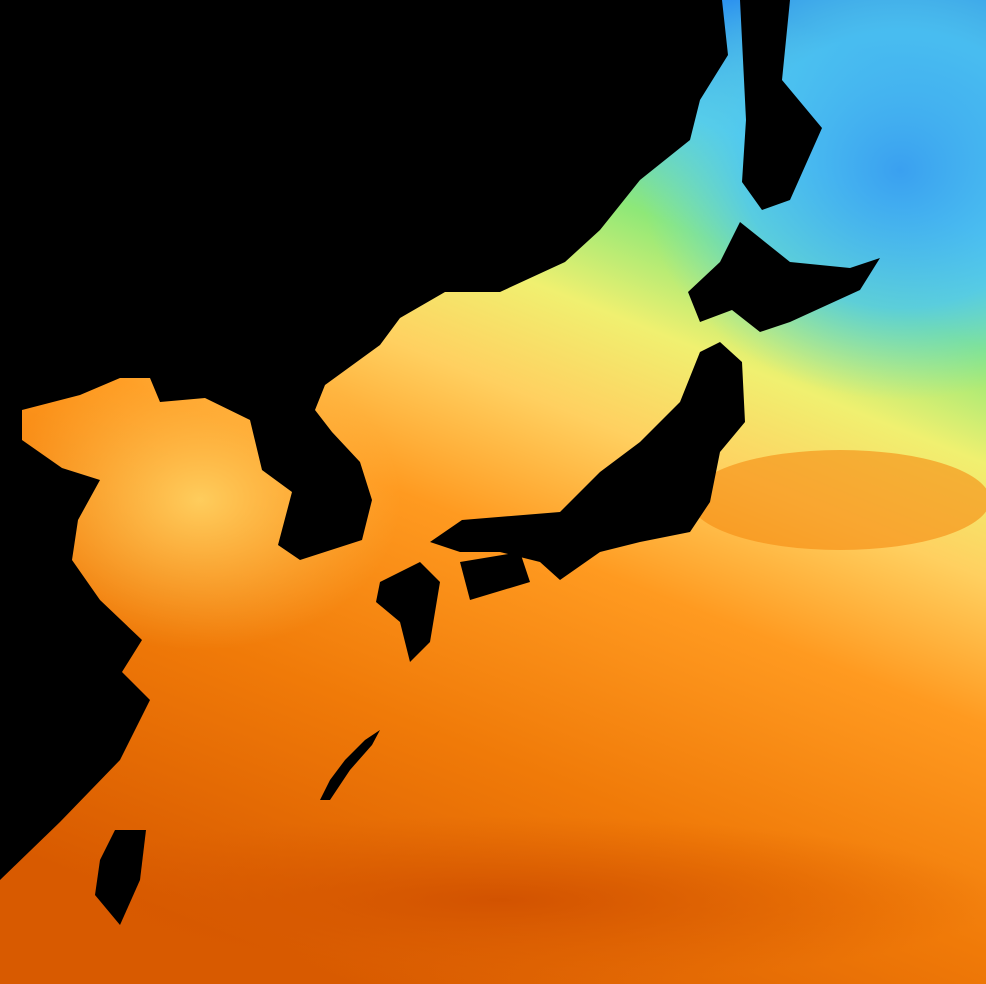 The height and width of the screenshot is (984, 986). What do you see at coordinates (784, 277) in the screenshot?
I see `hokkaido` at bounding box center [784, 277].